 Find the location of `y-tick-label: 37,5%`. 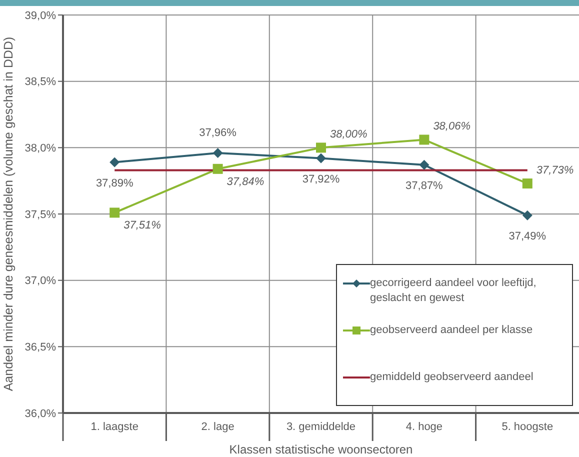

y-tick-label: 37,5% is located at coordinates (40, 214).